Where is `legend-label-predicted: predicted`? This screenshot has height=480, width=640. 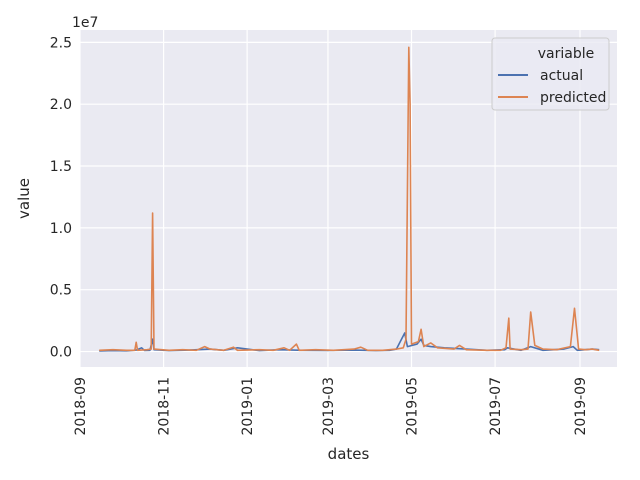 legend-label-predicted: predicted is located at coordinates (573, 98).